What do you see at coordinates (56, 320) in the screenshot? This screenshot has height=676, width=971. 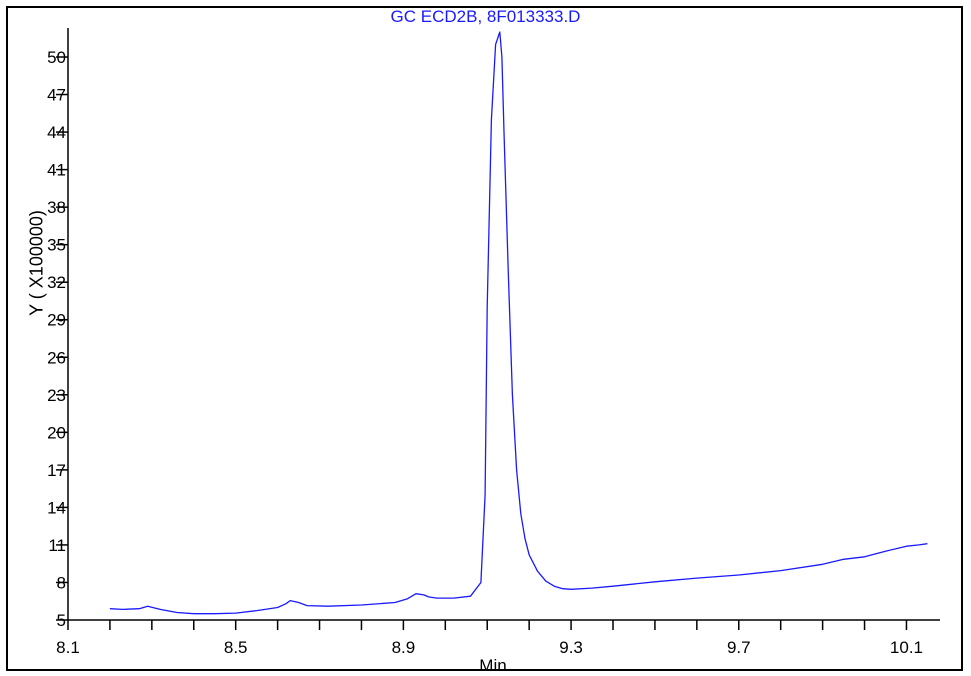 I see `y-tick-label: 29` at bounding box center [56, 320].